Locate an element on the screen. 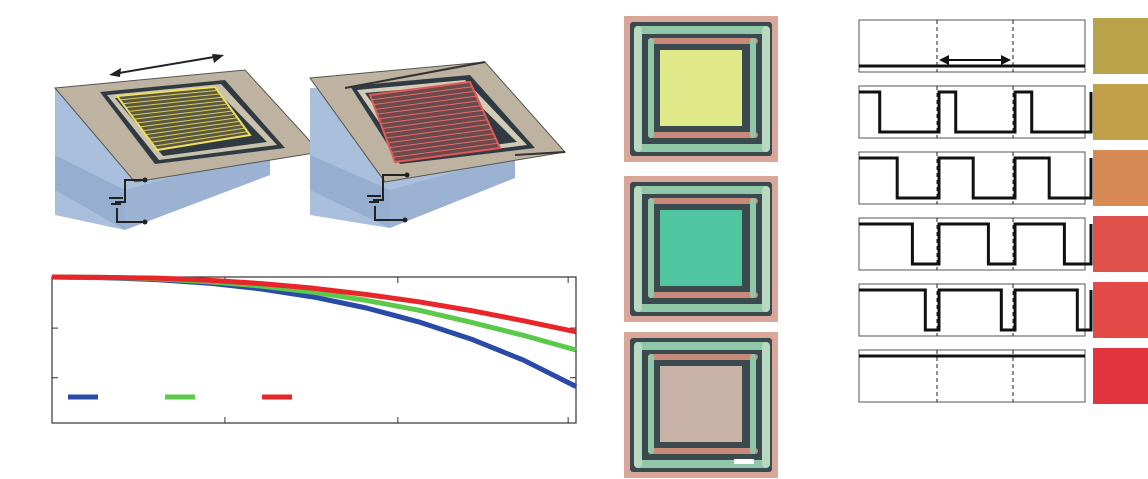 The height and width of the screenshot is (479, 1148). micrograph-images is located at coordinates (701, 247).